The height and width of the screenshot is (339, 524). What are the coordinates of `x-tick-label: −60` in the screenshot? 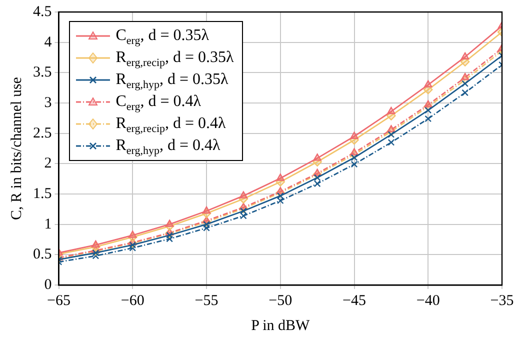 It's located at (132, 300).